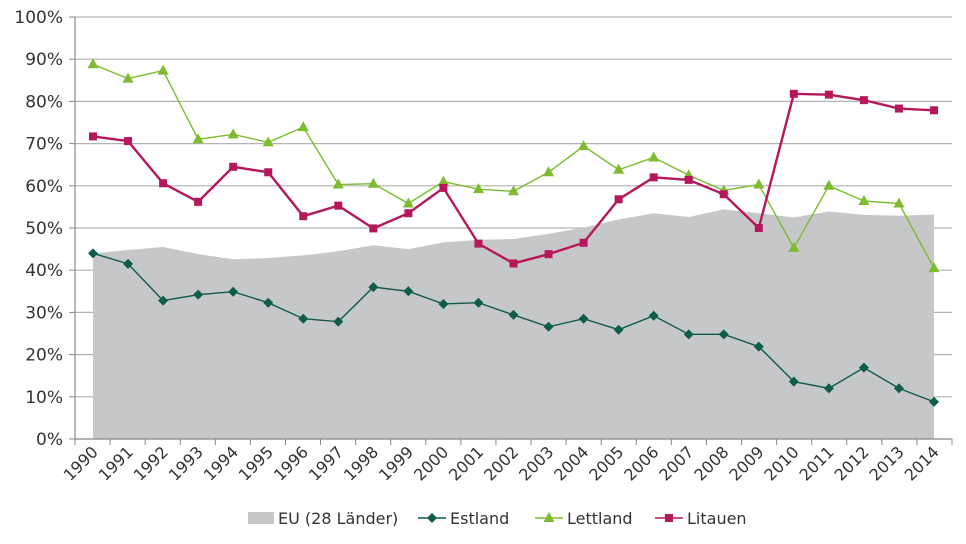  Describe the element at coordinates (361, 463) in the screenshot. I see `x-tick-label: 1998` at that location.